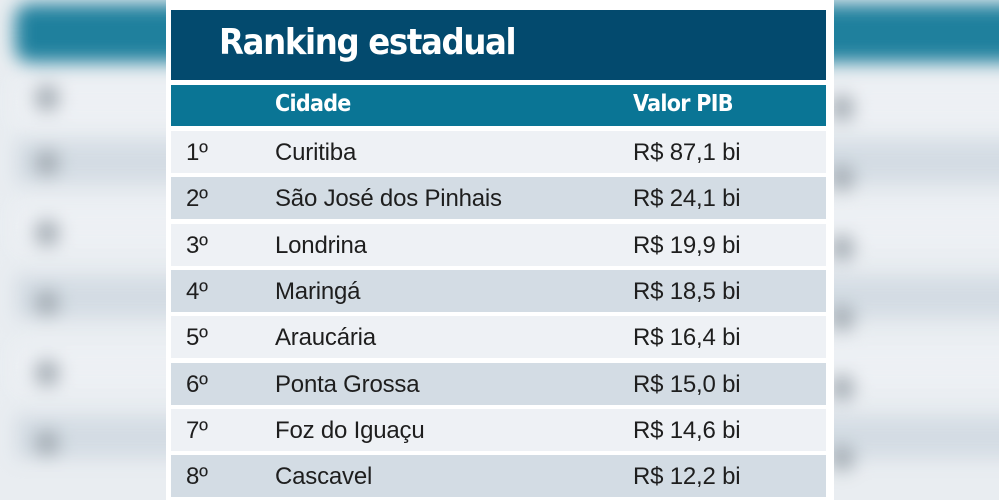 This screenshot has width=999, height=500. I want to click on value-cell: R$ 19,9 bi, so click(687, 245).